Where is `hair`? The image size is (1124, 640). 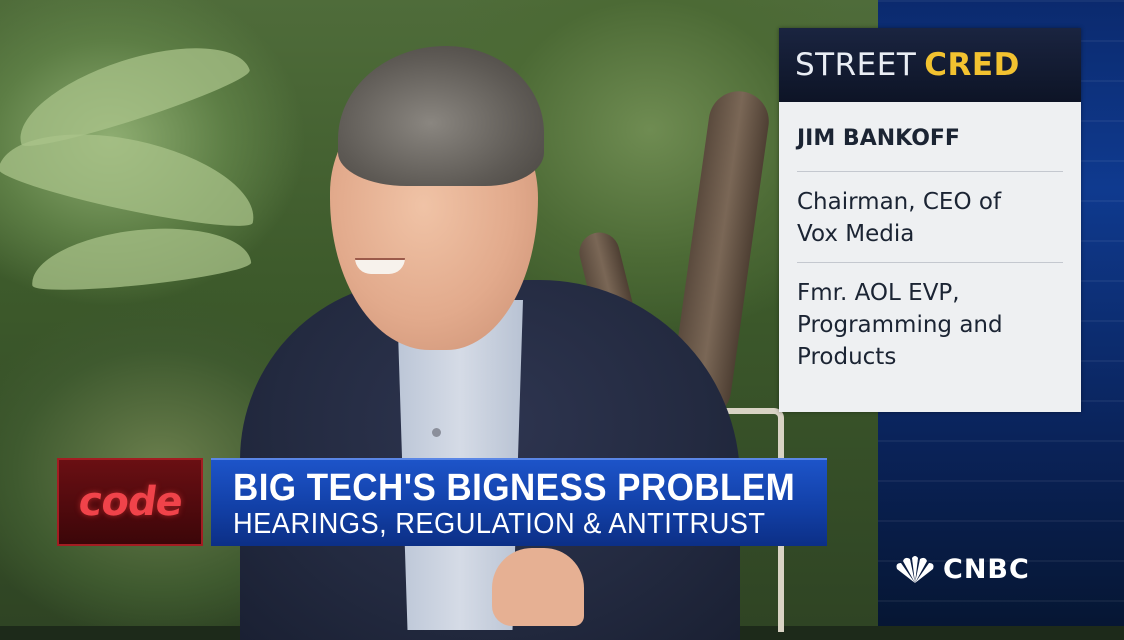 hair is located at coordinates (441, 116).